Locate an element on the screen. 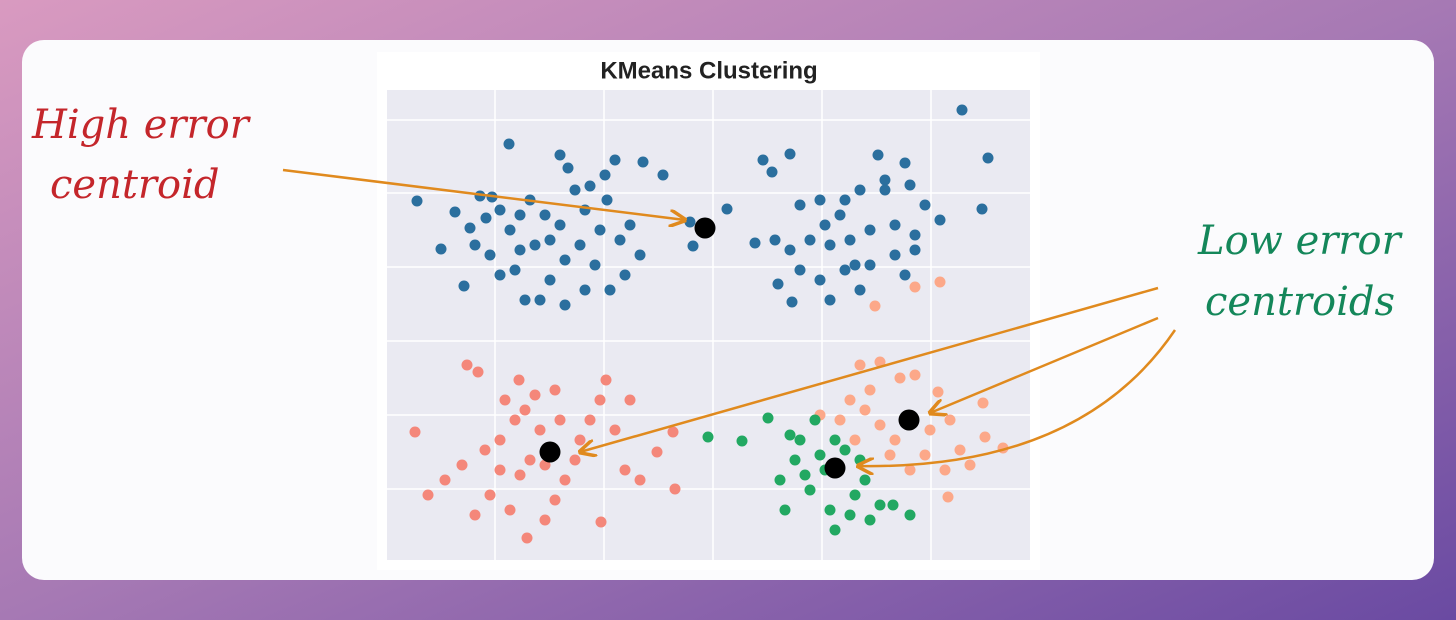 Image resolution: width=1456 pixels, height=620 pixels. chart-title: KMeans Clustering is located at coordinates (708, 70).